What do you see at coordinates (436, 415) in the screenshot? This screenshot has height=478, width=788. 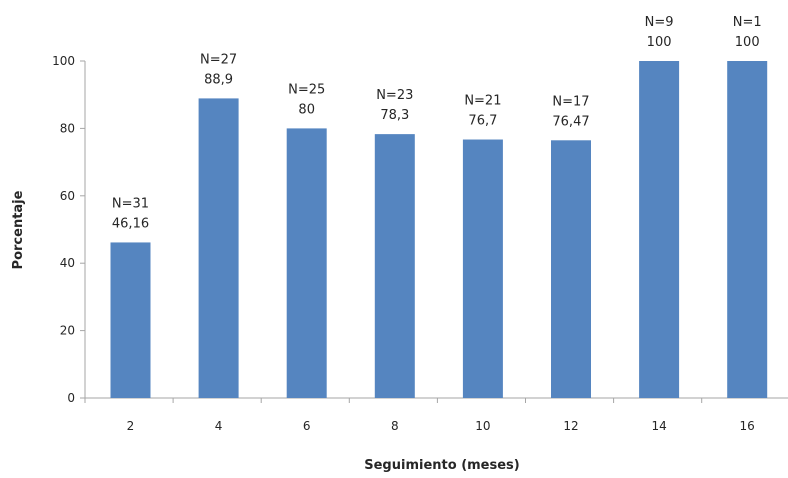 I see `x-axis: 2 4 6 8 10 12 14 16` at bounding box center [436, 415].